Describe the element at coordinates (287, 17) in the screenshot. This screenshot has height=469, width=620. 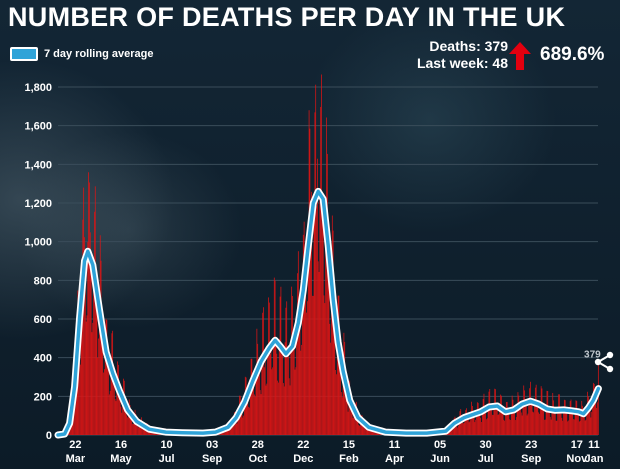
I see `chart-title: NUMBER OF DEATHS PER DAY IN THE UK` at that location.